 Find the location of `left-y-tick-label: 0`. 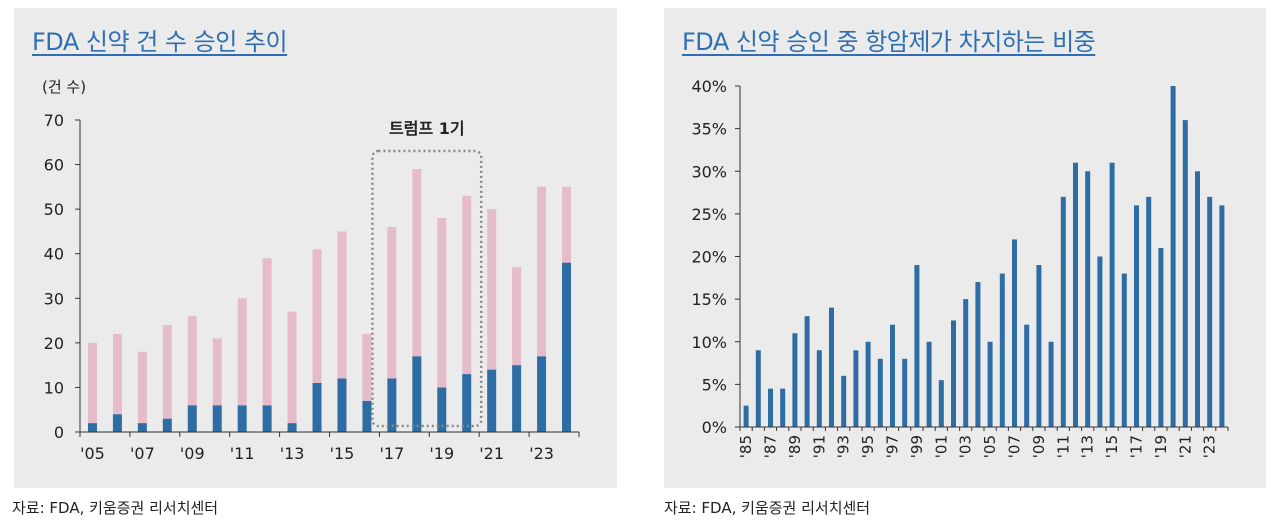

left-y-tick-label: 0 is located at coordinates (59, 432).